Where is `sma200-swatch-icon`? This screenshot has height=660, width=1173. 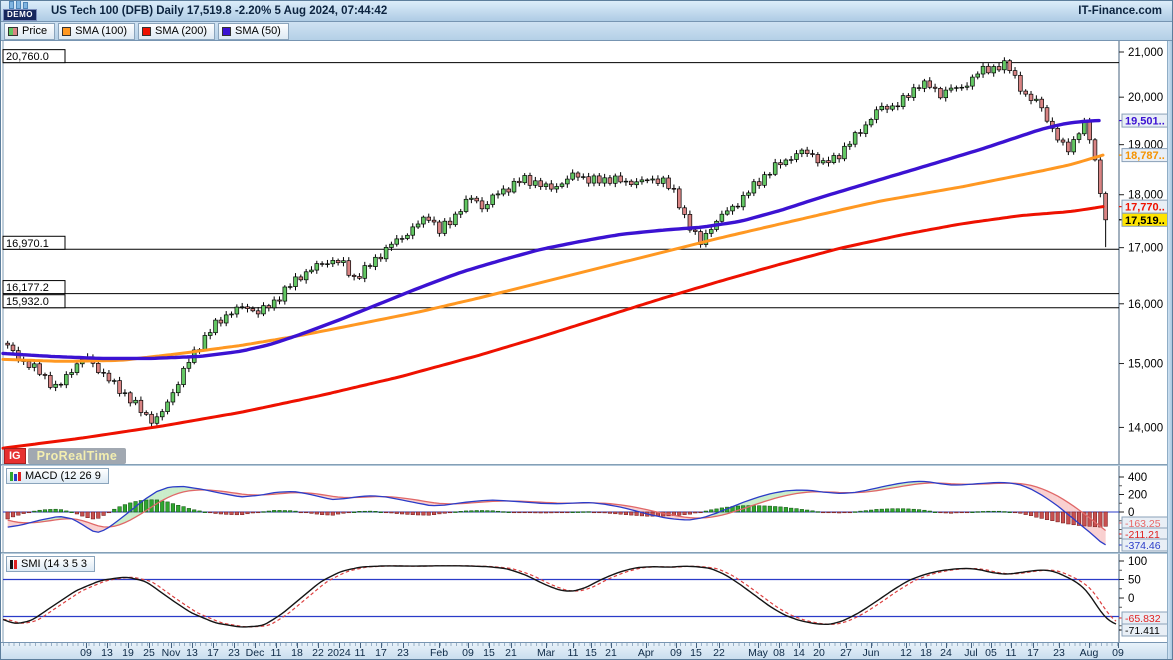
sma200-swatch-icon is located at coordinates (147, 31).